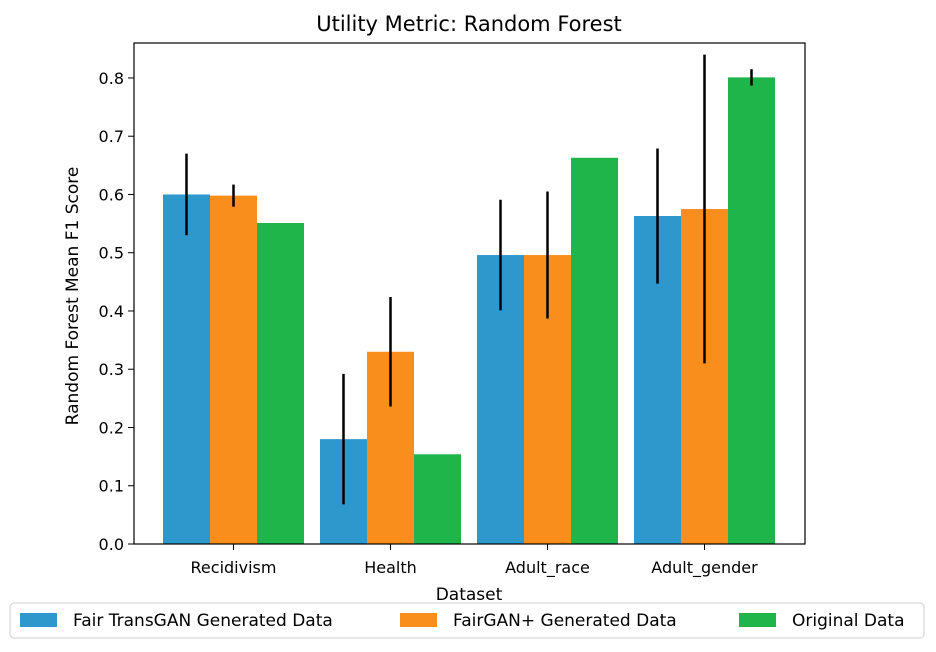 This screenshot has width=936, height=652. What do you see at coordinates (111, 486) in the screenshot?
I see `y-tick-label: 0.1` at bounding box center [111, 486].